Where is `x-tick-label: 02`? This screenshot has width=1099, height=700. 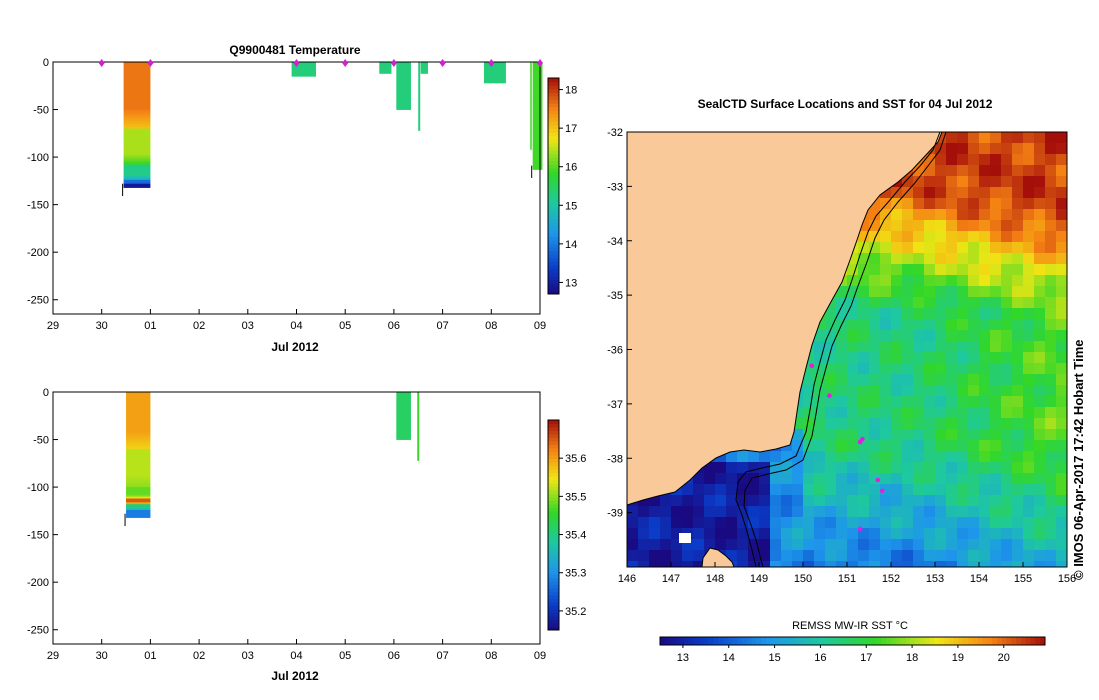 x-tick-label: 02 is located at coordinates (199, 326).